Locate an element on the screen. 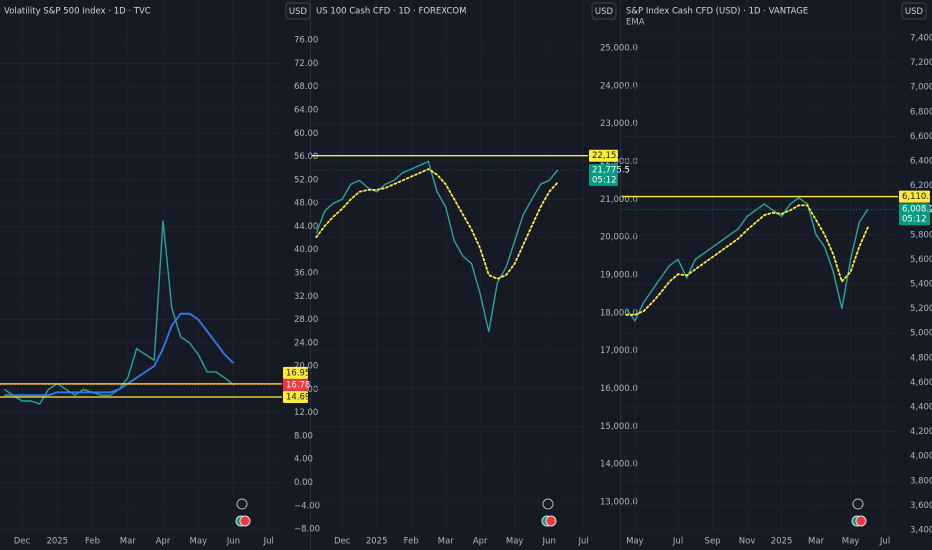 This screenshot has width=932, height=550. chart-title: US 100 Cash CFD · 1D · FOREXCOM is located at coordinates (391, 12).